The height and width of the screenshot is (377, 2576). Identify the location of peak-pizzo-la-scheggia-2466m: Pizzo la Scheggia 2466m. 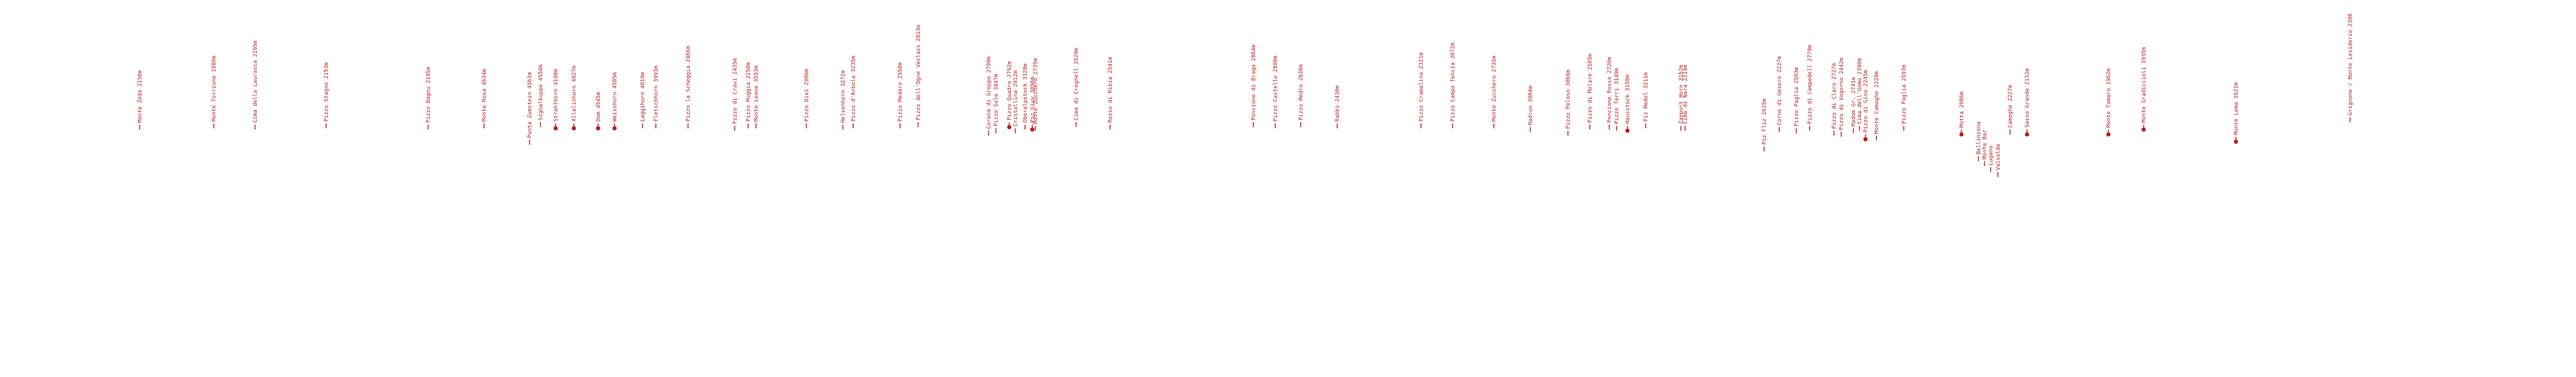
(689, 87).